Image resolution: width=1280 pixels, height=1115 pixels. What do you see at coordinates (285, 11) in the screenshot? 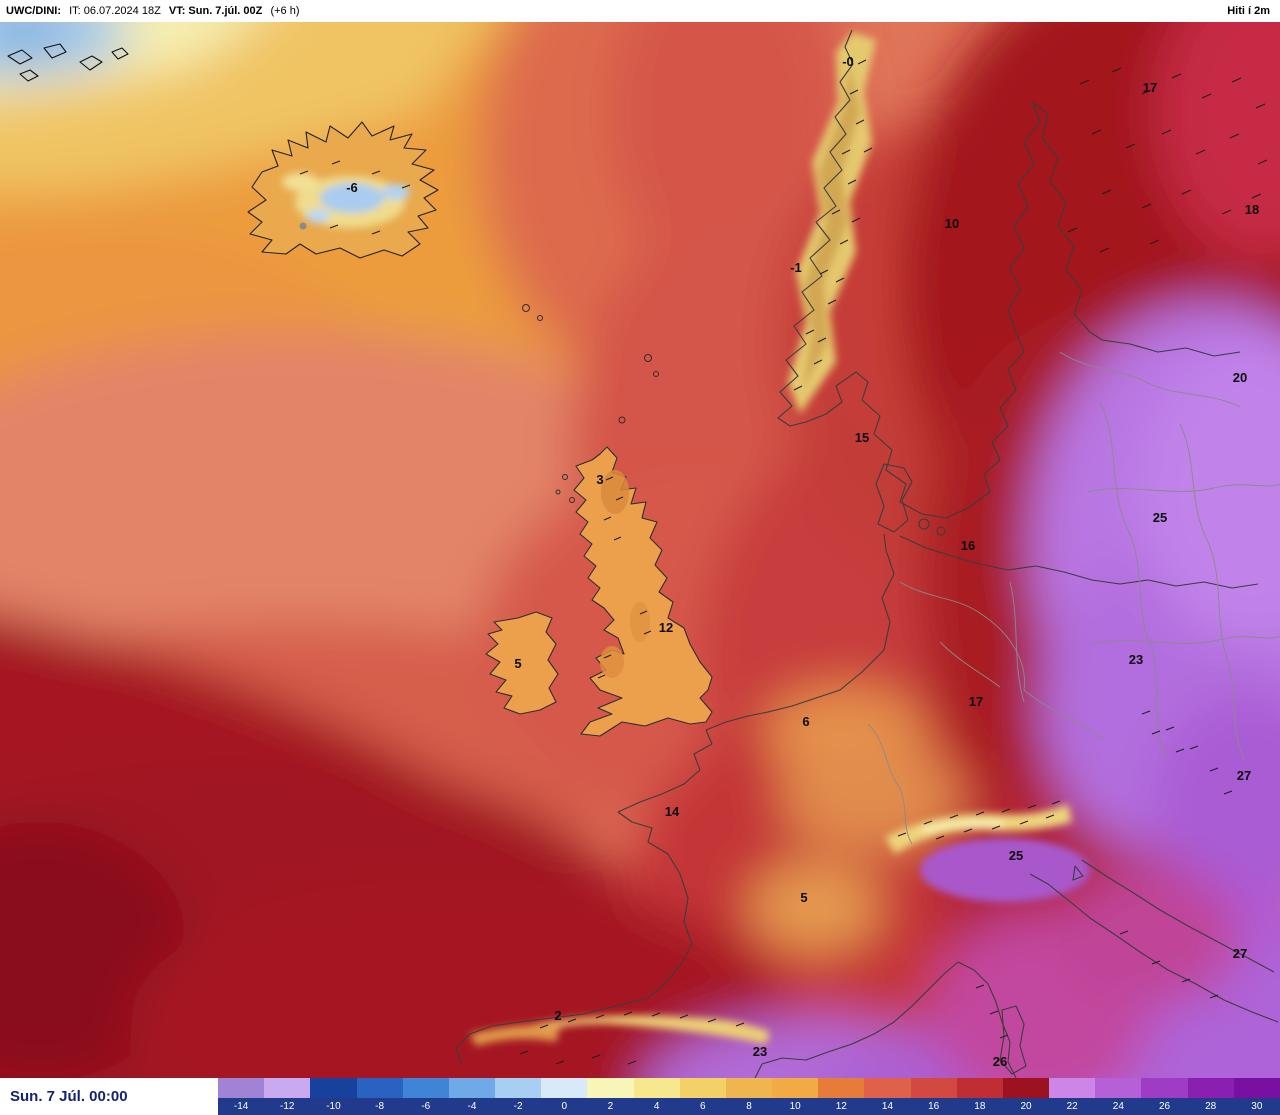
I see `forecast-offset: (+6 h)` at bounding box center [285, 11].